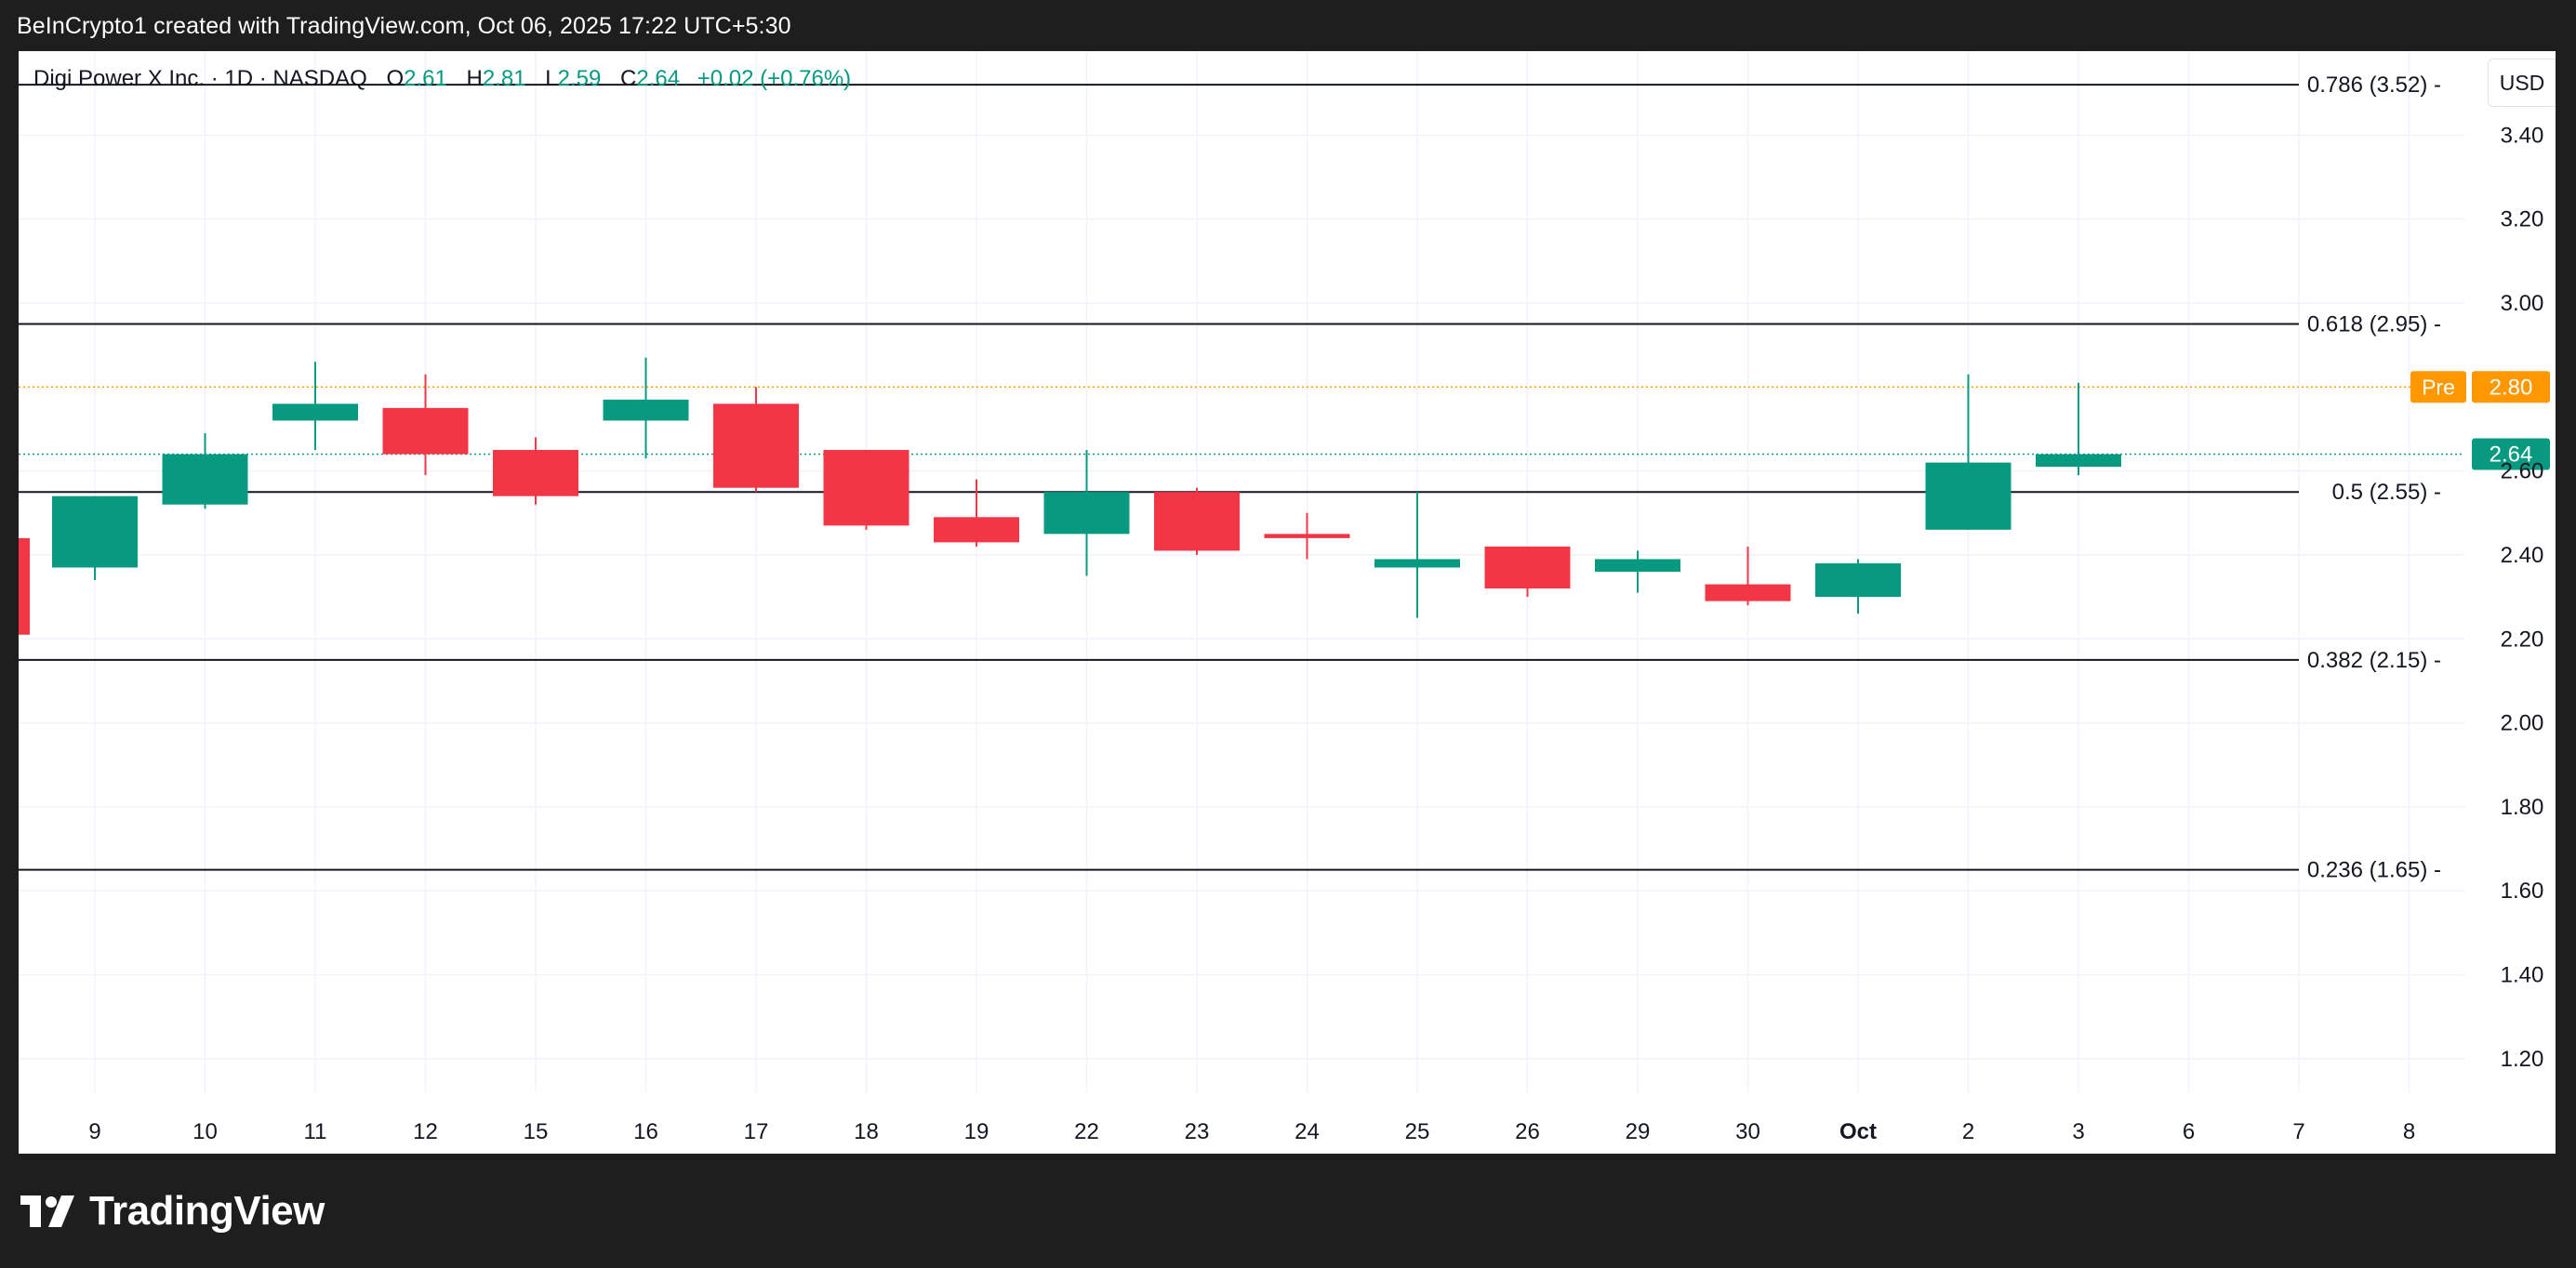 Image resolution: width=2576 pixels, height=1268 pixels. I want to click on x-tick-label: 16, so click(645, 1131).